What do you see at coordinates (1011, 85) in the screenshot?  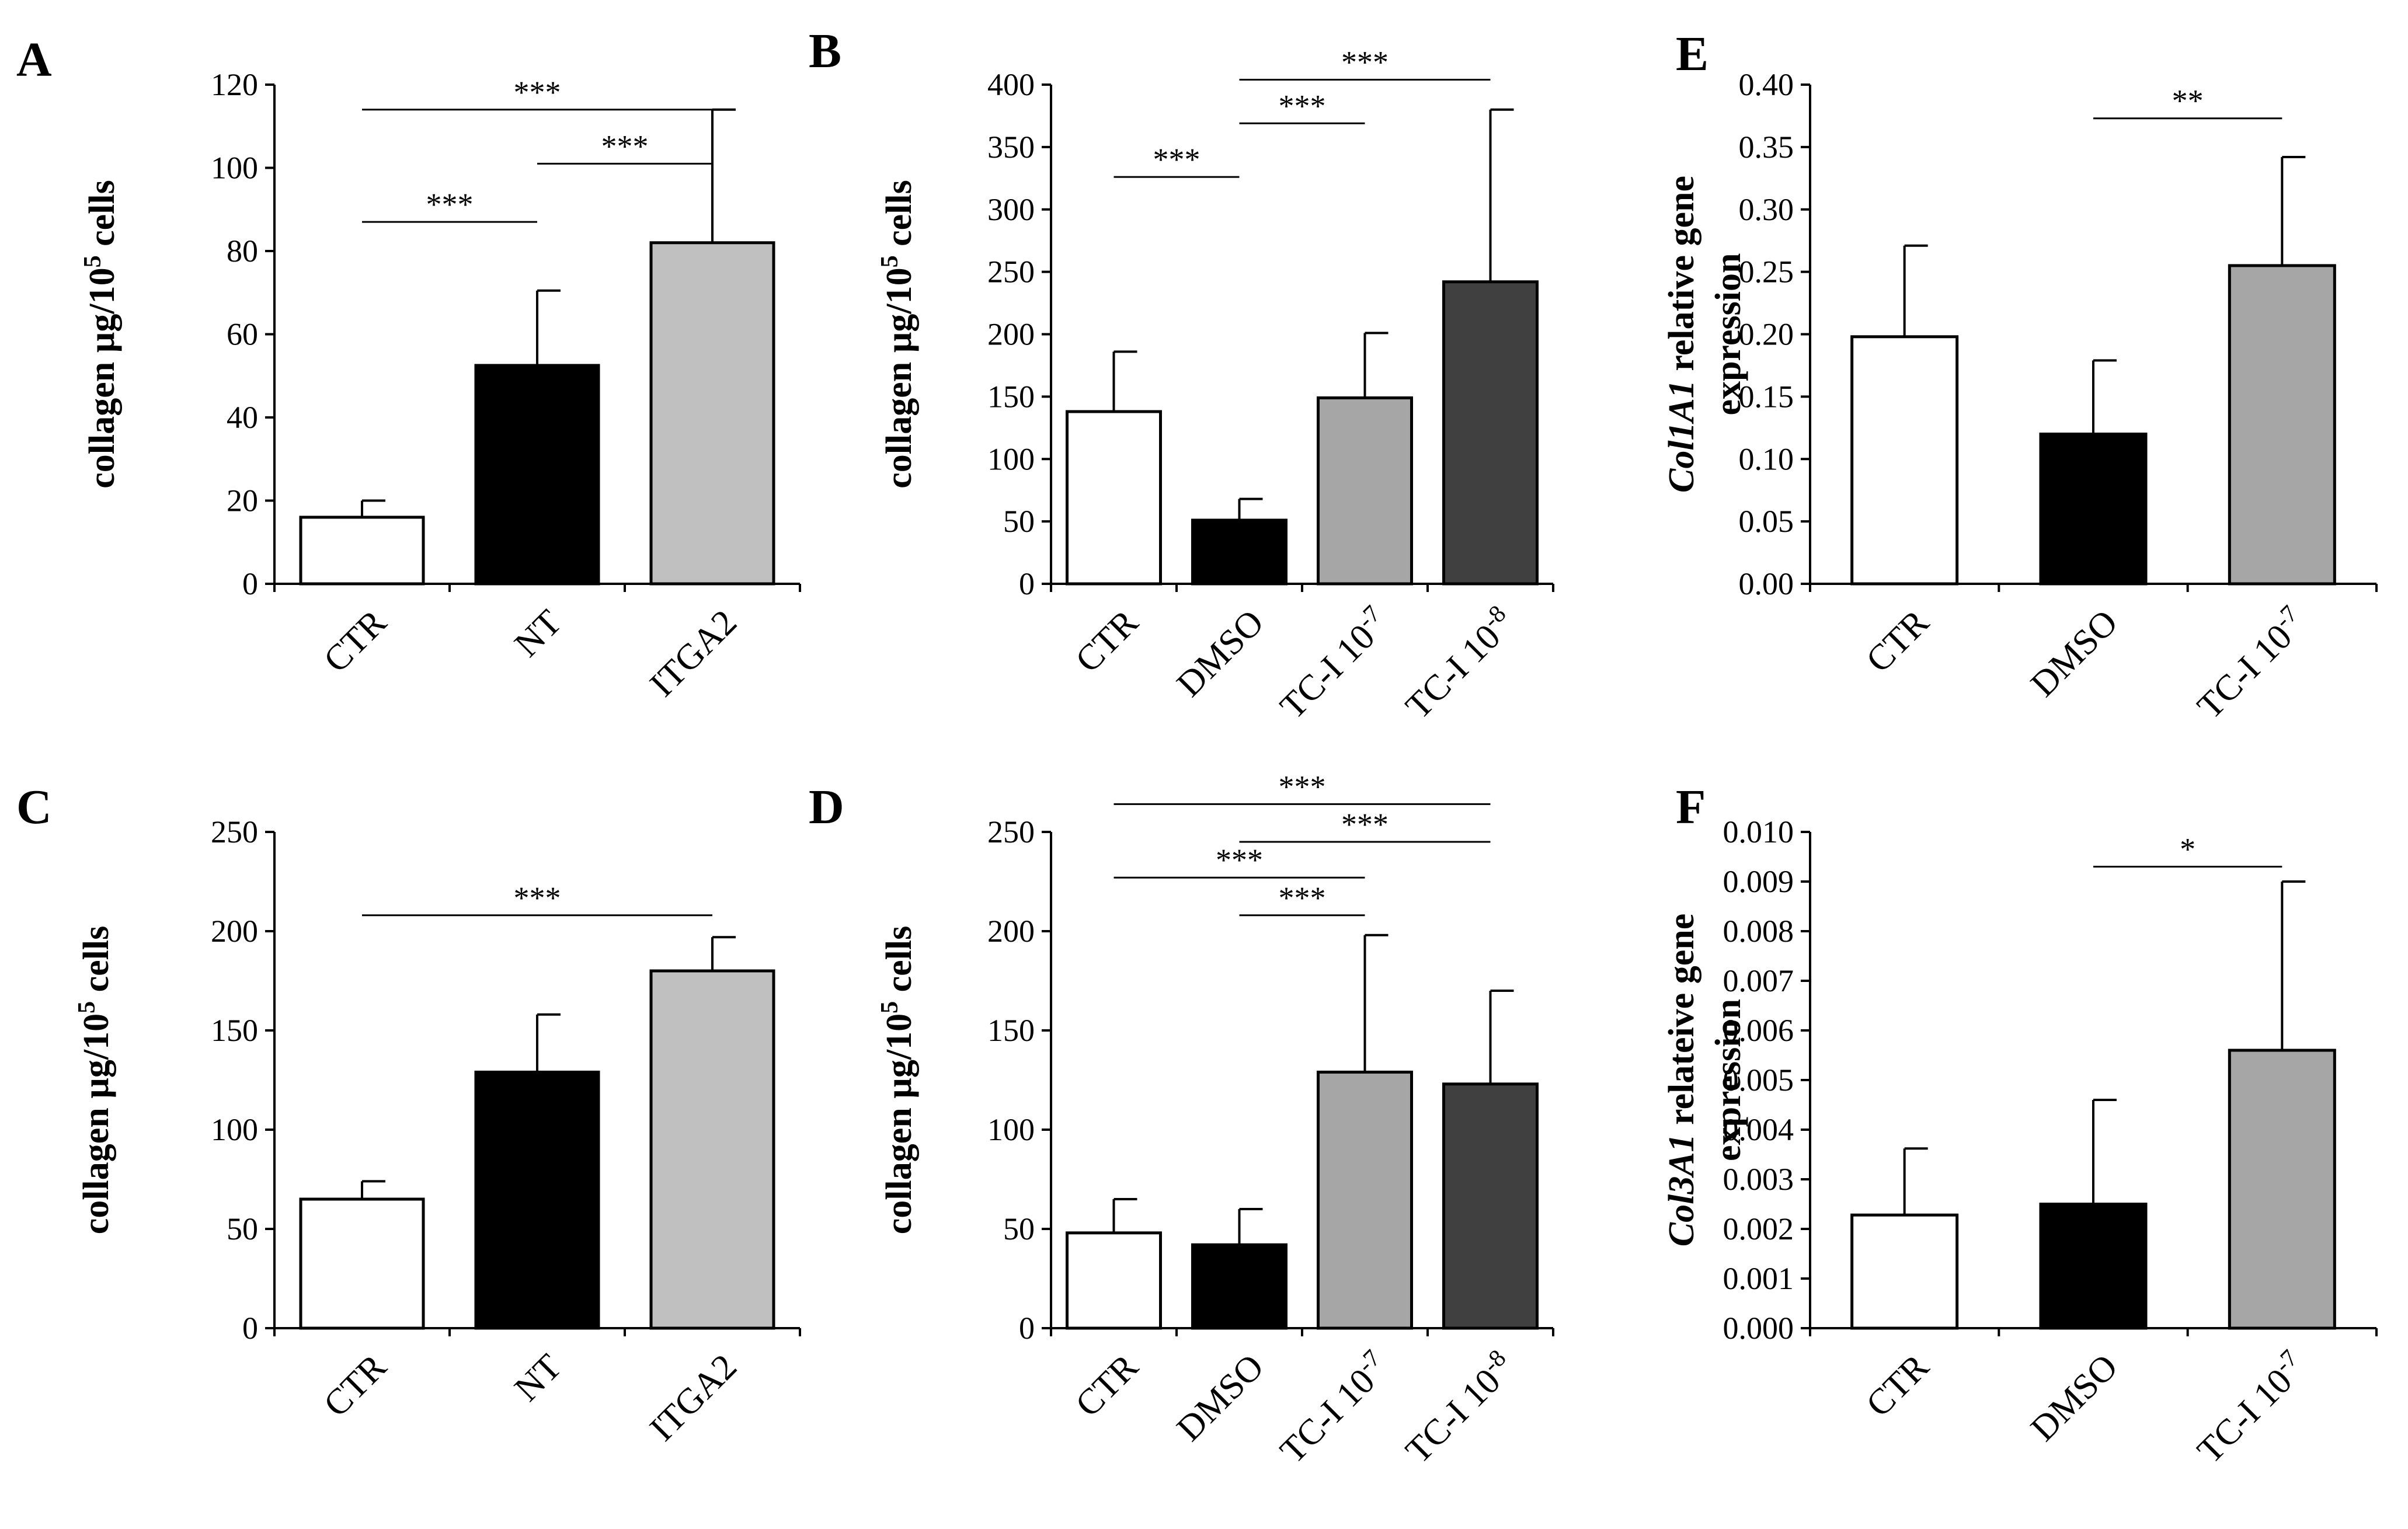 I see `y-tick-label: 400` at bounding box center [1011, 85].